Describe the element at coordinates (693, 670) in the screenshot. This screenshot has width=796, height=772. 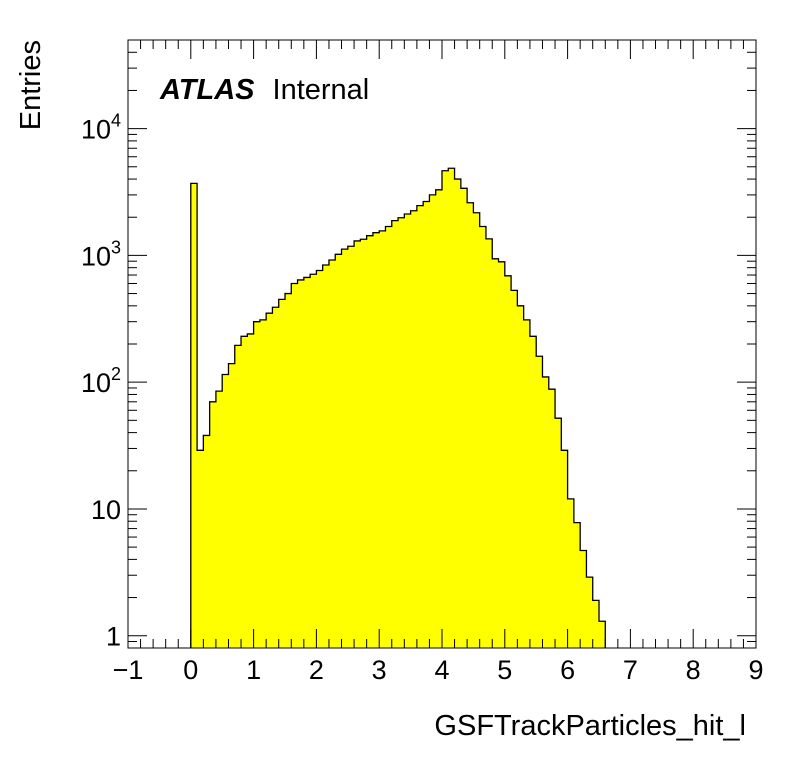
I see `x-tick-label: 8` at that location.